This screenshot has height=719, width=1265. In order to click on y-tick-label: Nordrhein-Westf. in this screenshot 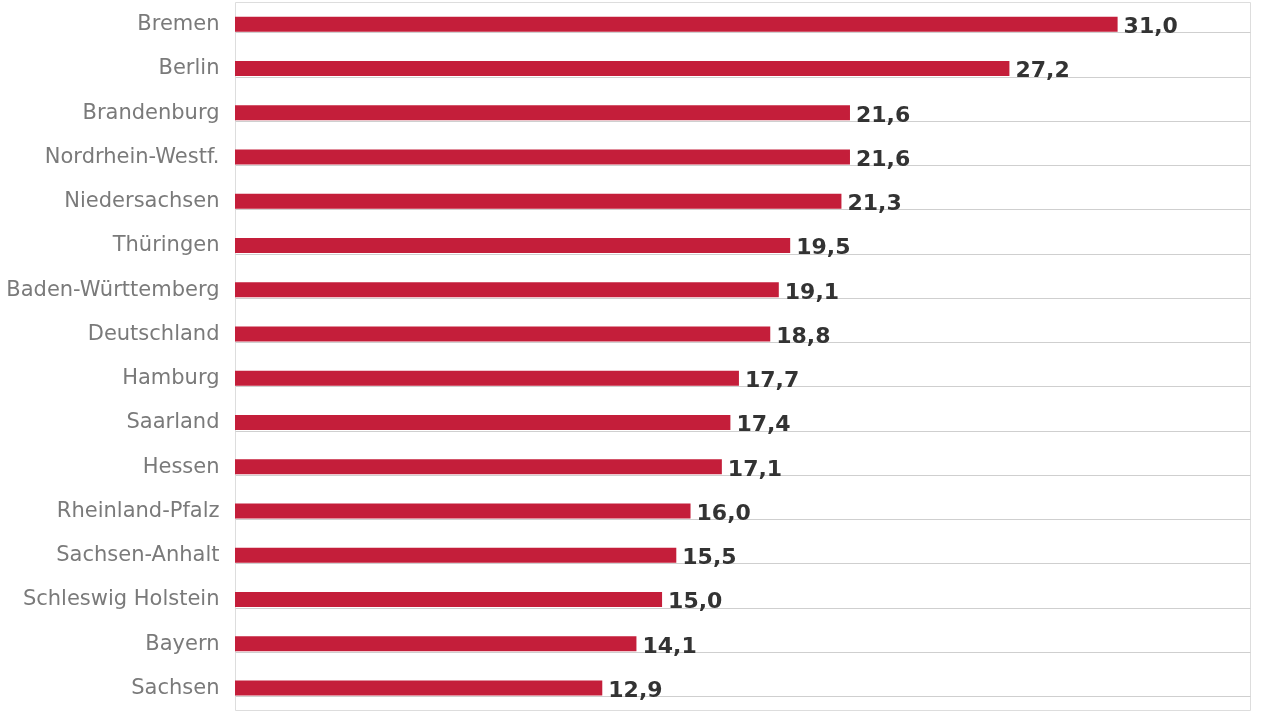, I will do `click(132, 155)`.